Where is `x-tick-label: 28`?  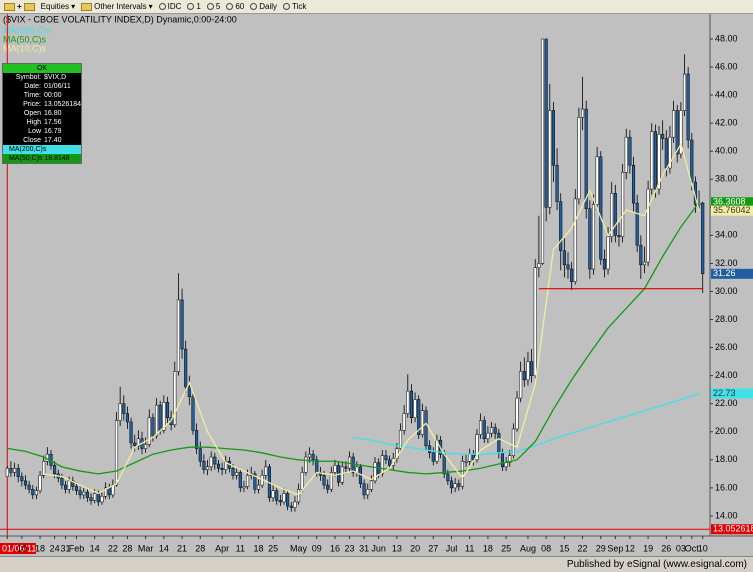
x-tick-label: 28 is located at coordinates (200, 548).